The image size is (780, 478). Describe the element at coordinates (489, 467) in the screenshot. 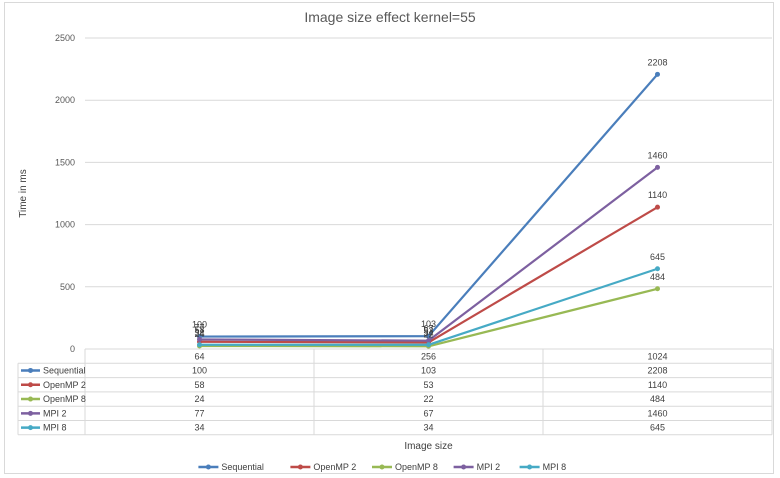

I see `legend-label: MPI 2` at that location.